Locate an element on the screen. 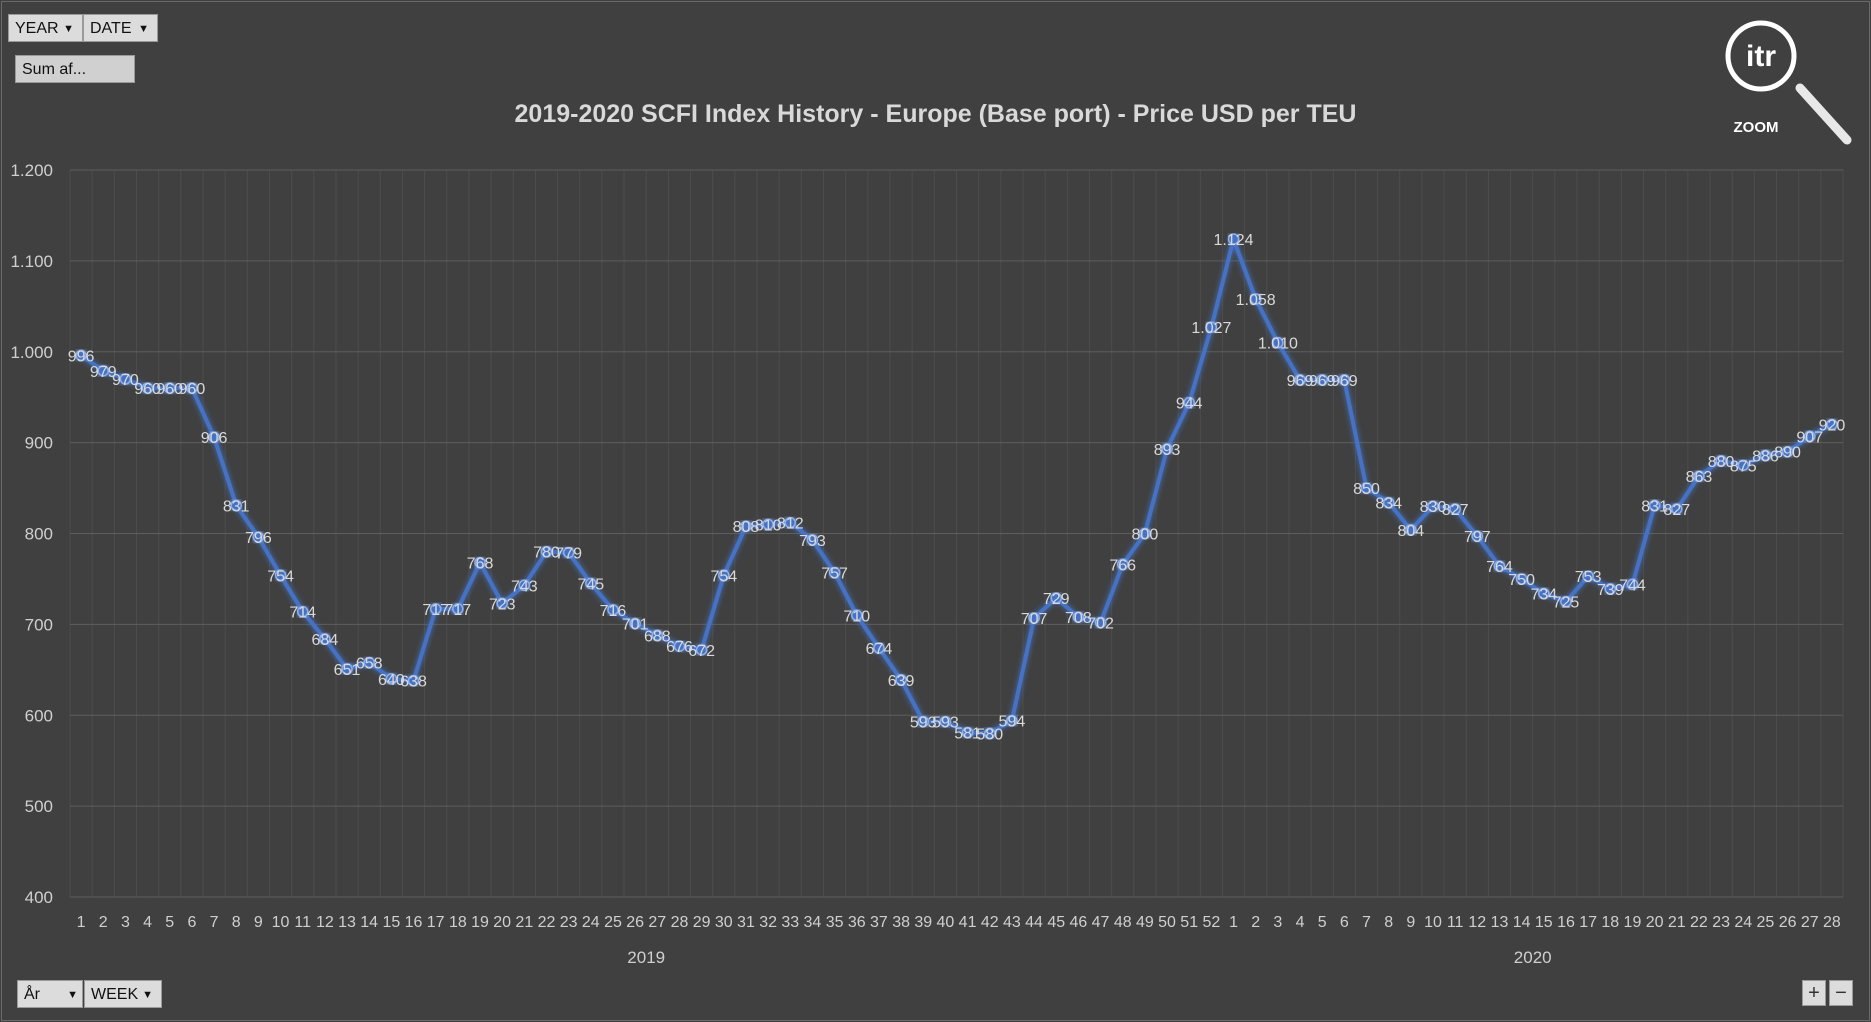 The width and height of the screenshot is (1871, 1022). week-filter-button: WEEK ▼ is located at coordinates (123, 994).